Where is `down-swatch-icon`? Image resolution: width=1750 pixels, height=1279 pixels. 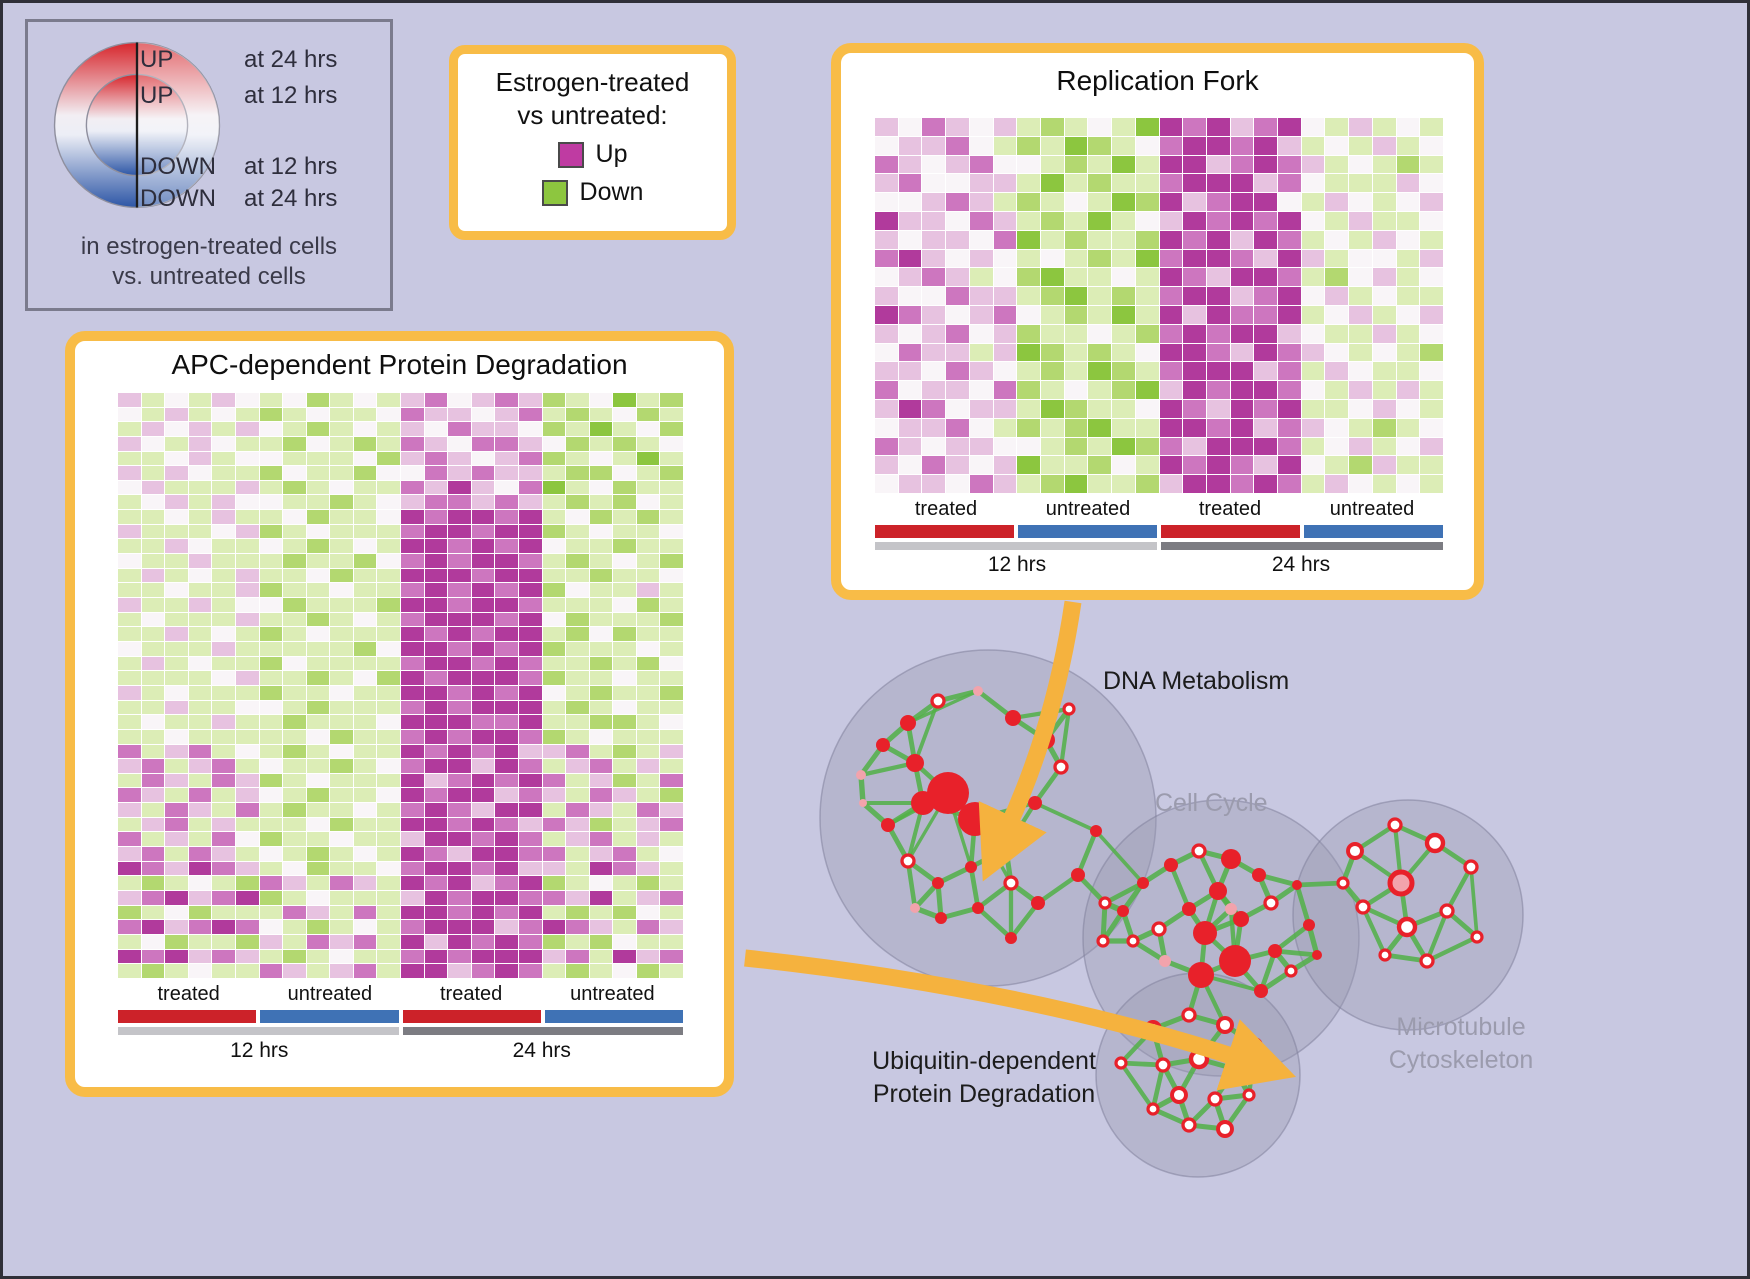 down-swatch-icon is located at coordinates (554, 192).